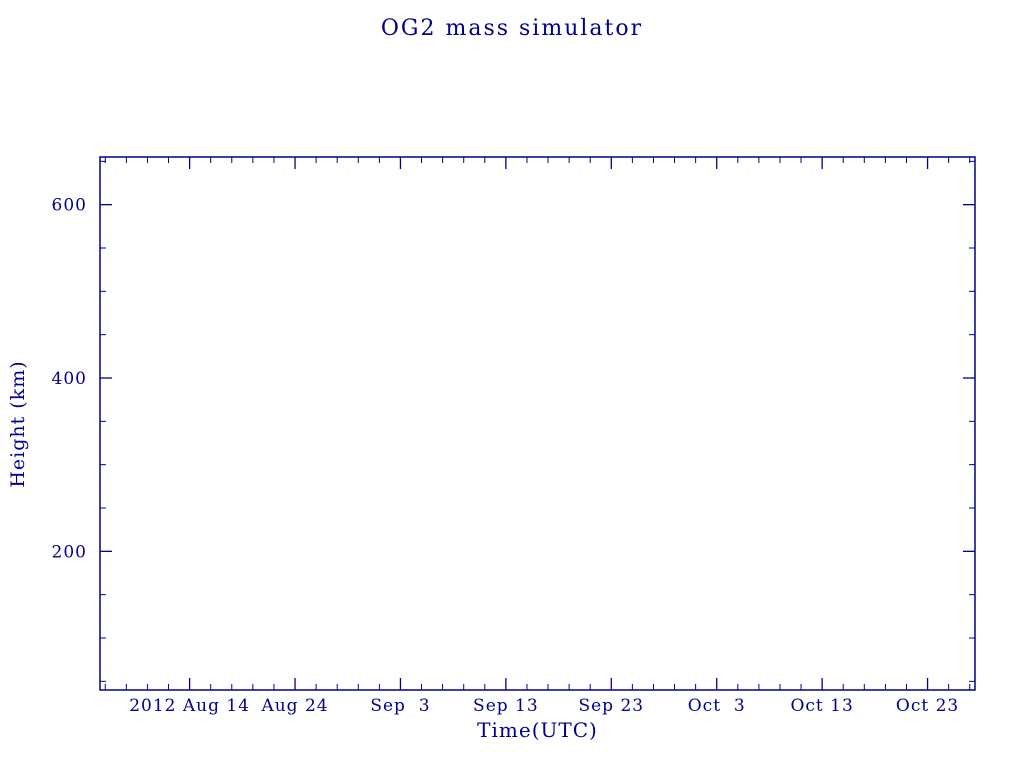 The height and width of the screenshot is (768, 1024). What do you see at coordinates (189, 706) in the screenshot?
I see `x-tick-label: 2012 Aug 14` at bounding box center [189, 706].